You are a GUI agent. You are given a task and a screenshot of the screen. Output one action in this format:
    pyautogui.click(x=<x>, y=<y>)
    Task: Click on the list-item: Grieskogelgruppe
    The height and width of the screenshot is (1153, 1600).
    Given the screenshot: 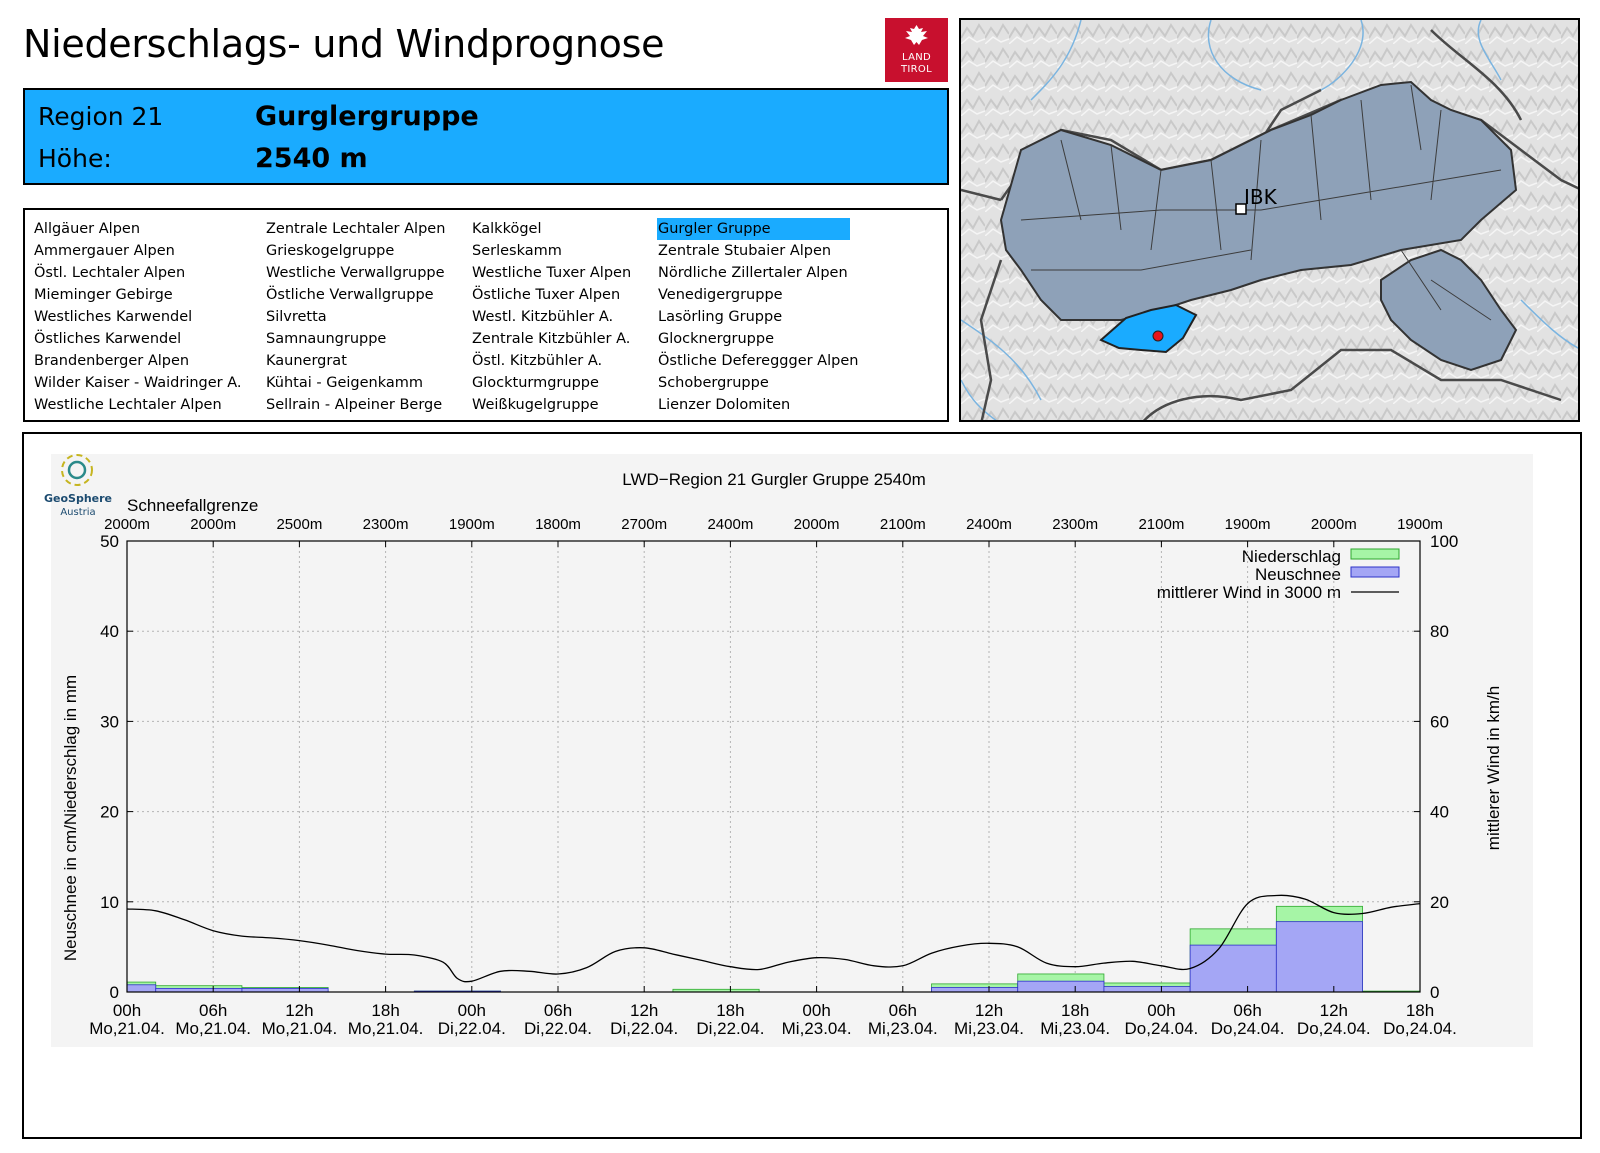 What is the action you would take?
    pyautogui.click(x=330, y=251)
    